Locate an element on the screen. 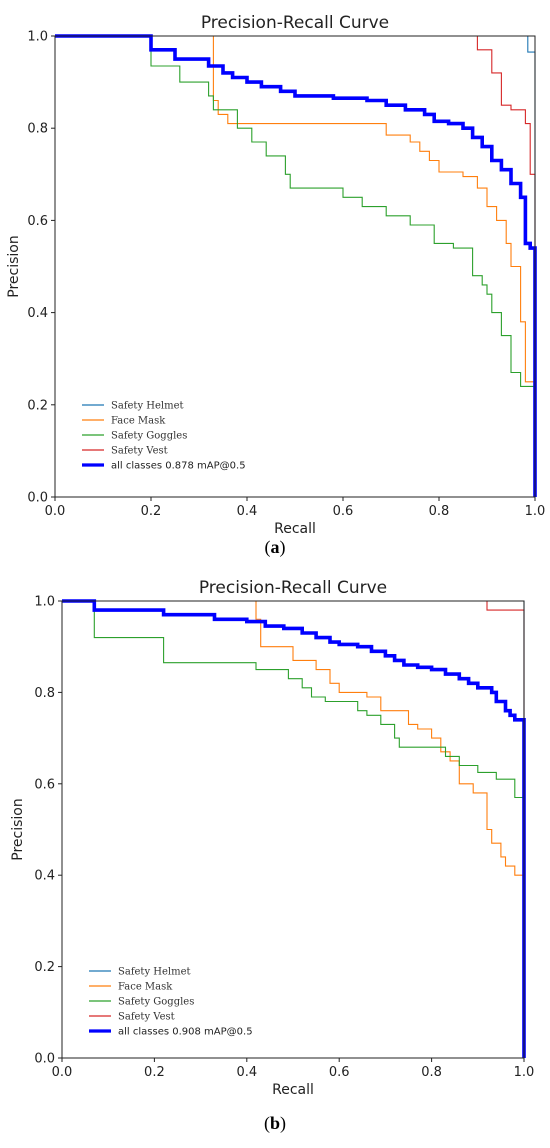 Image resolution: width=550 pixels, height=1148 pixels. x-tick-label-b-3: 0.6 is located at coordinates (339, 1072).